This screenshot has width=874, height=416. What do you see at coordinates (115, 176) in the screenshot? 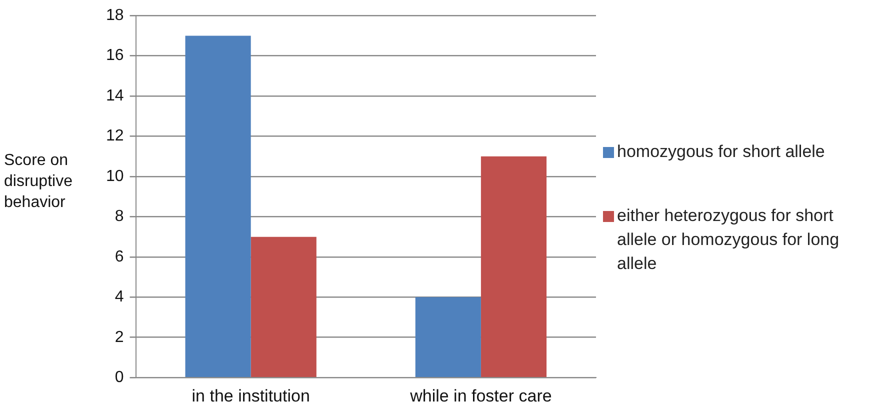
I see `y-tick-label: 10` at bounding box center [115, 176].